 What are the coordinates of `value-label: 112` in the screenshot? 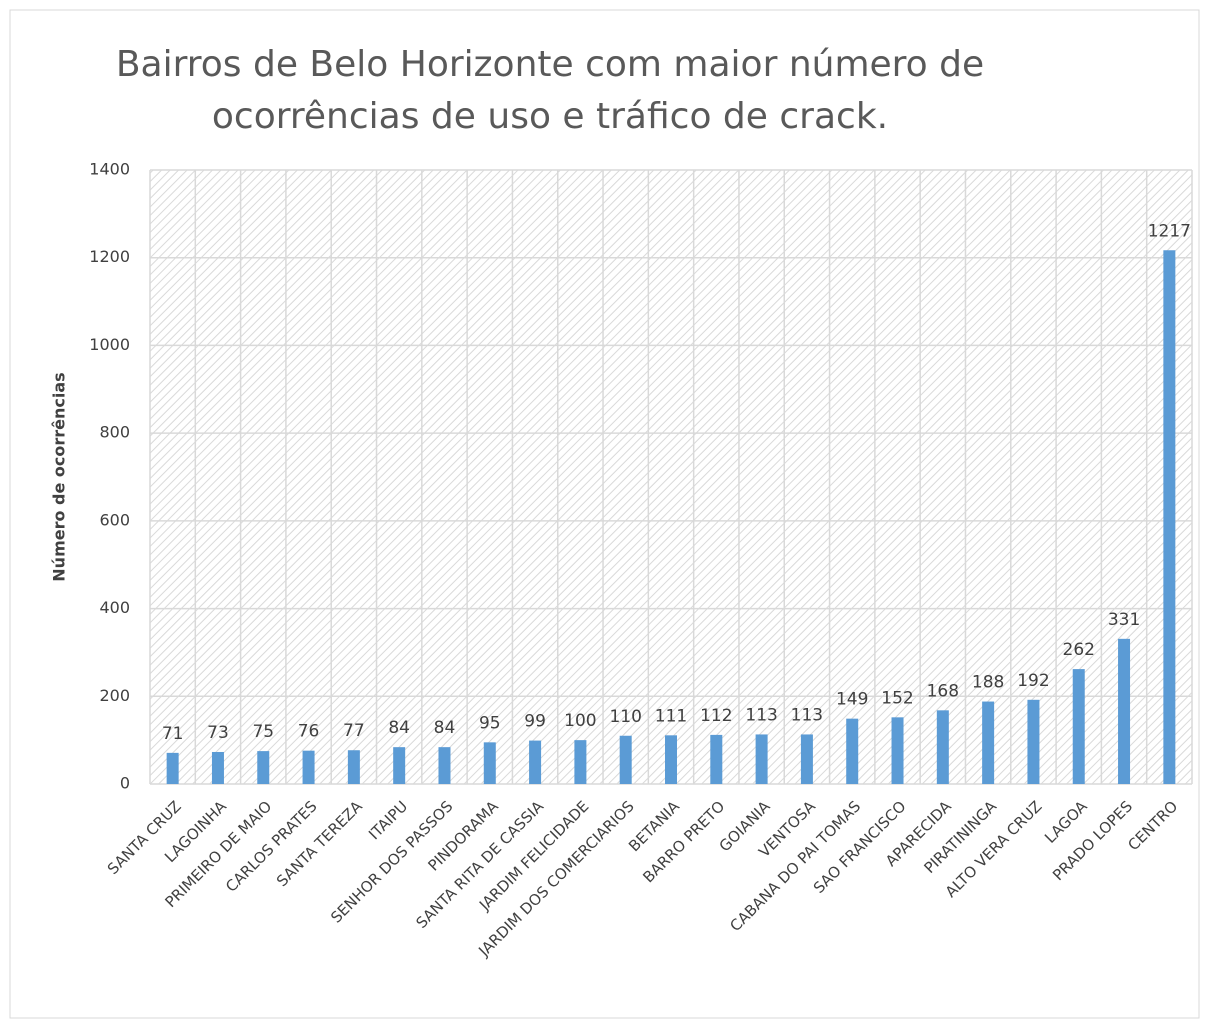 It's located at (716, 716).